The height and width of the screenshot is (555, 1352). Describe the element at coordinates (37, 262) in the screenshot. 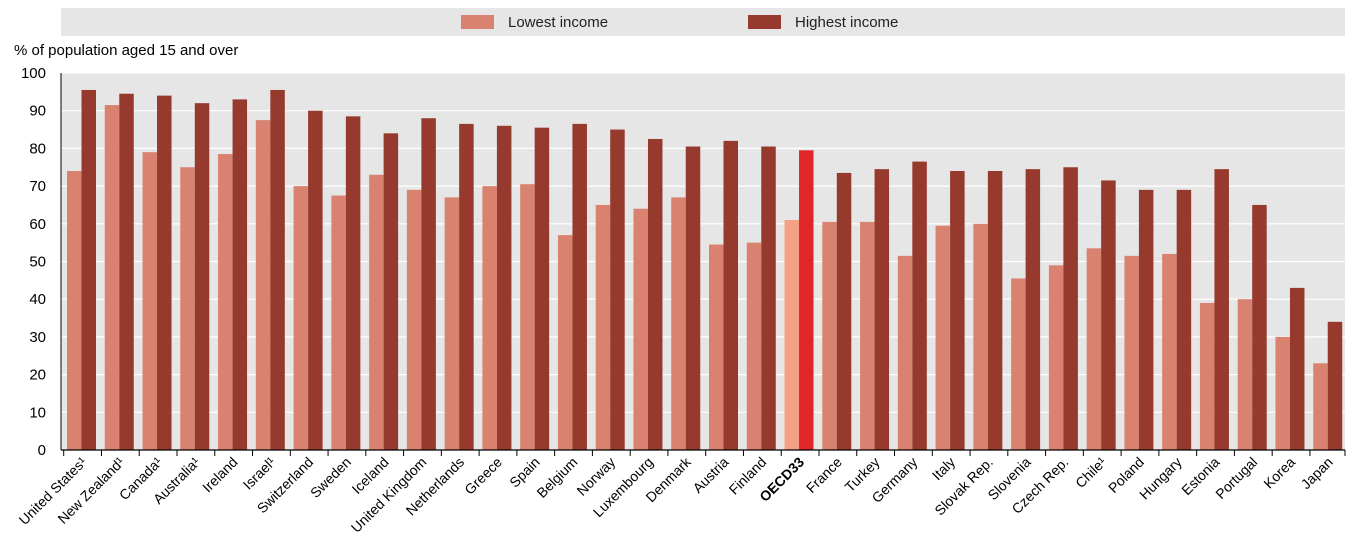

I see `y-tick-label: 50` at that location.